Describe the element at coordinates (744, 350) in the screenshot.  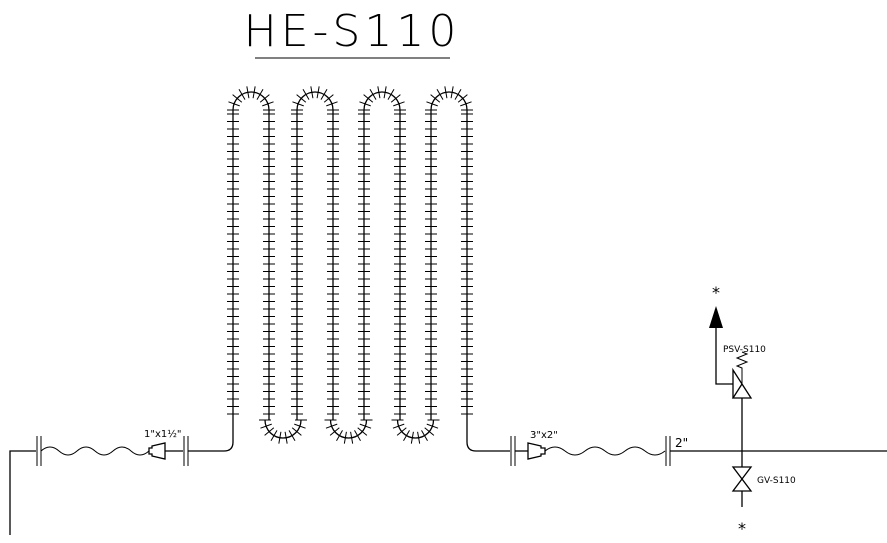
I see `relief-valve-tag: PSV-S110` at that location.